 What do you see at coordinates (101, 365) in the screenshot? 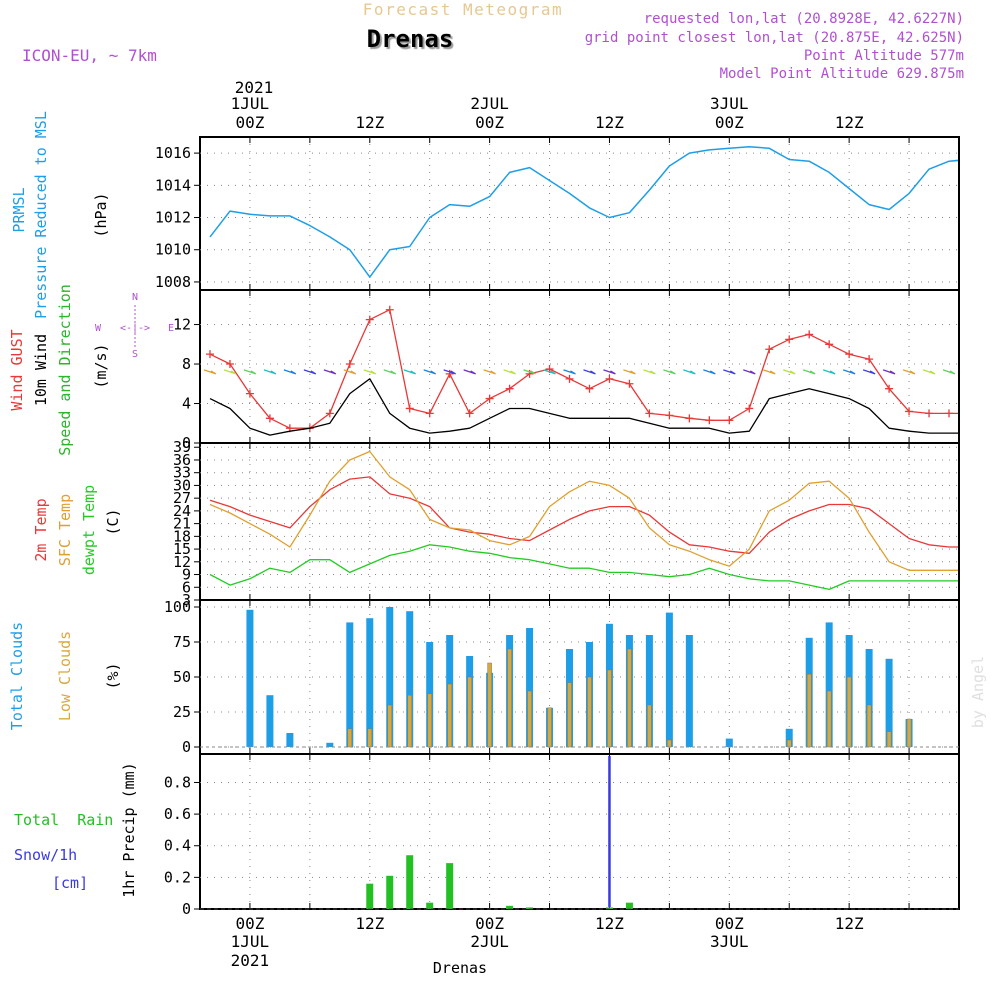
I see `wind-unit: (m/s)` at bounding box center [101, 365].